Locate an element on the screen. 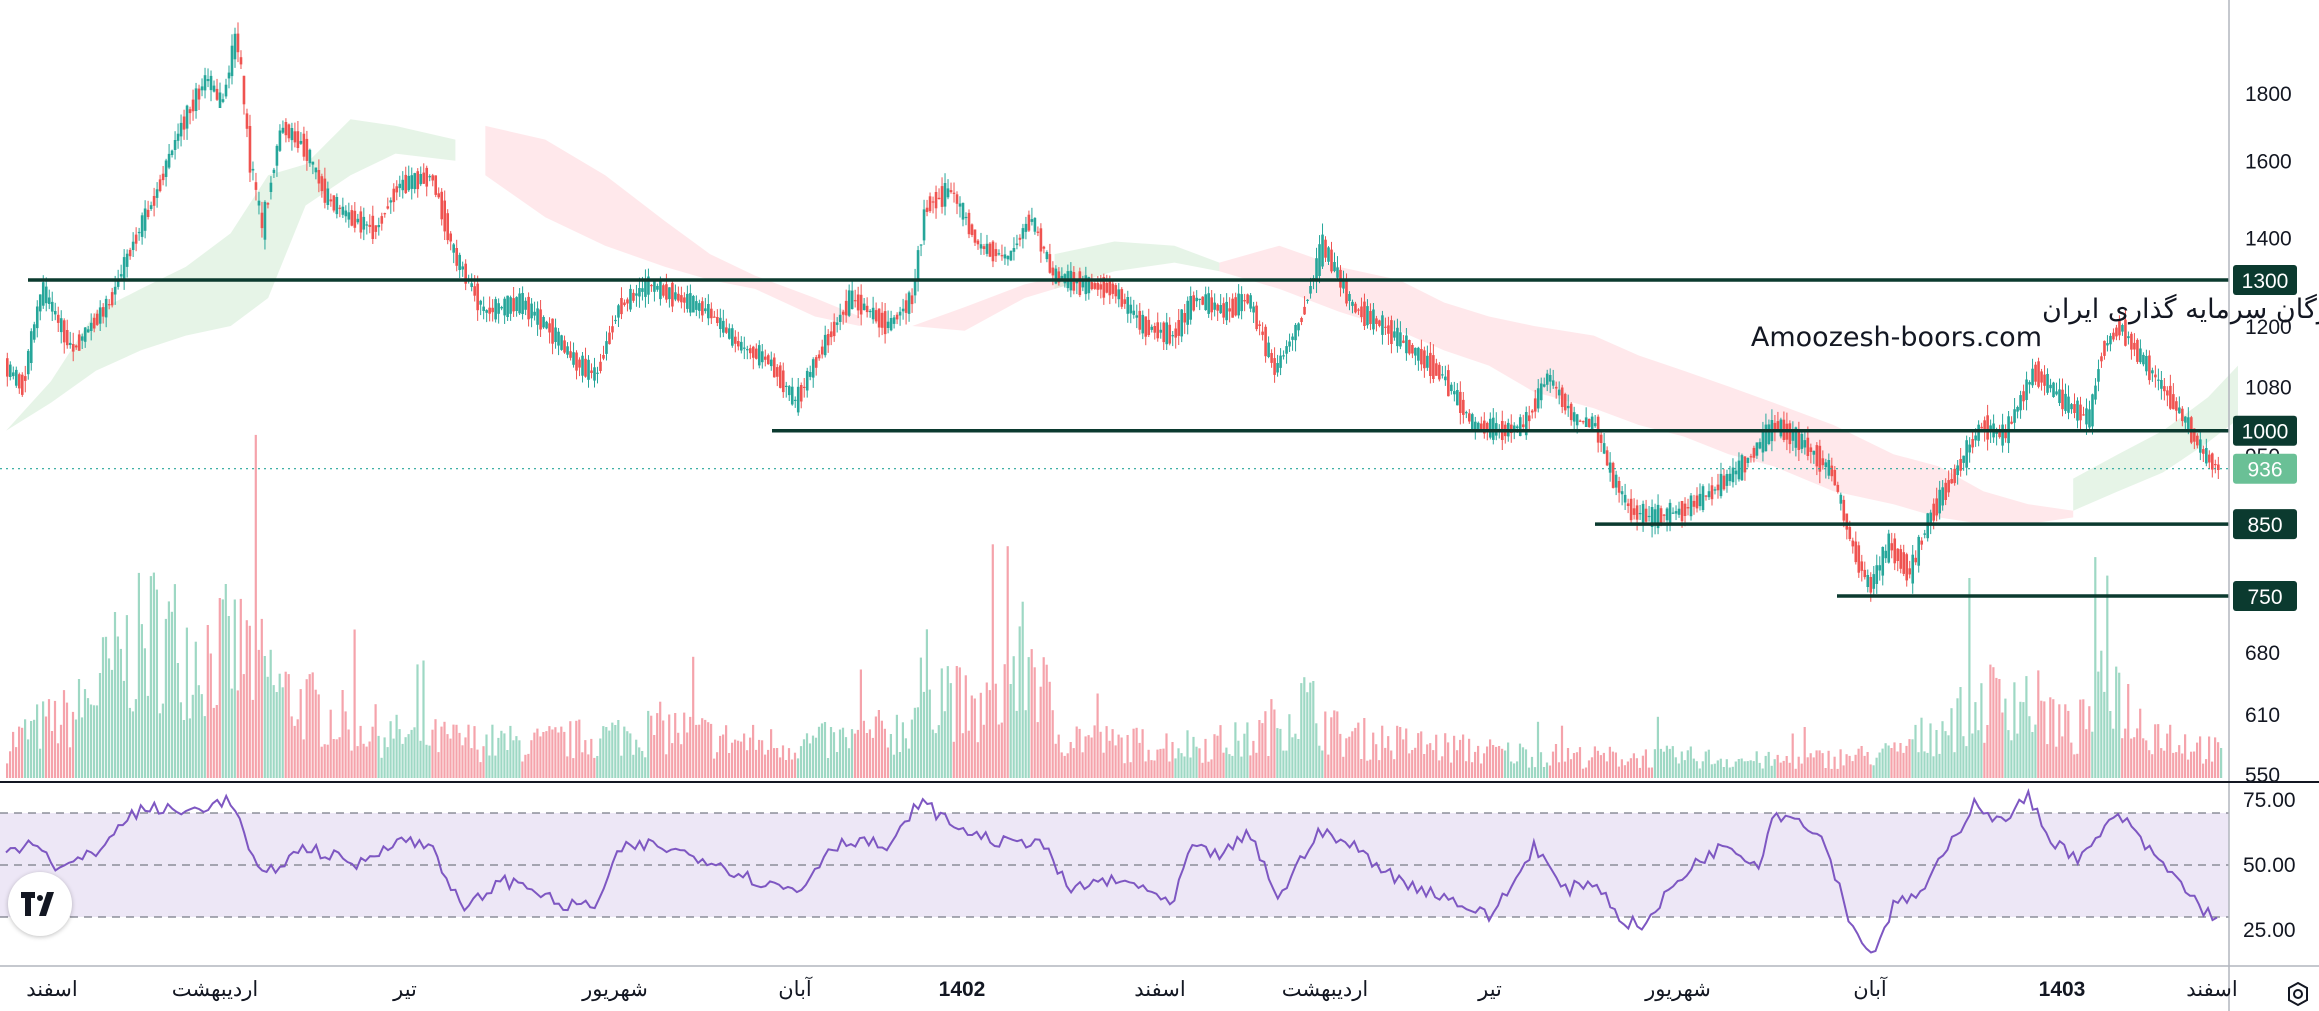 This screenshot has height=1011, width=2319. gear-icon is located at coordinates (2298, 994).